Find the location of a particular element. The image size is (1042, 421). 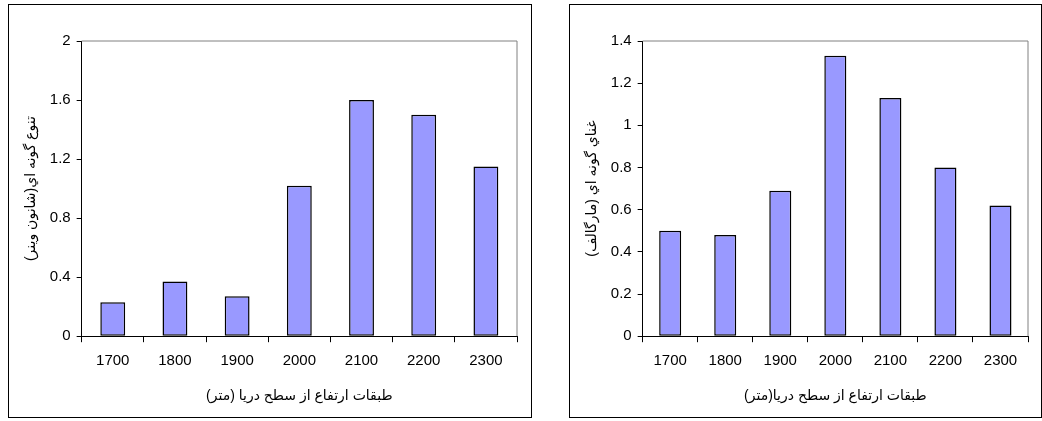

y-tick-label: 0.2 is located at coordinates (621, 293).